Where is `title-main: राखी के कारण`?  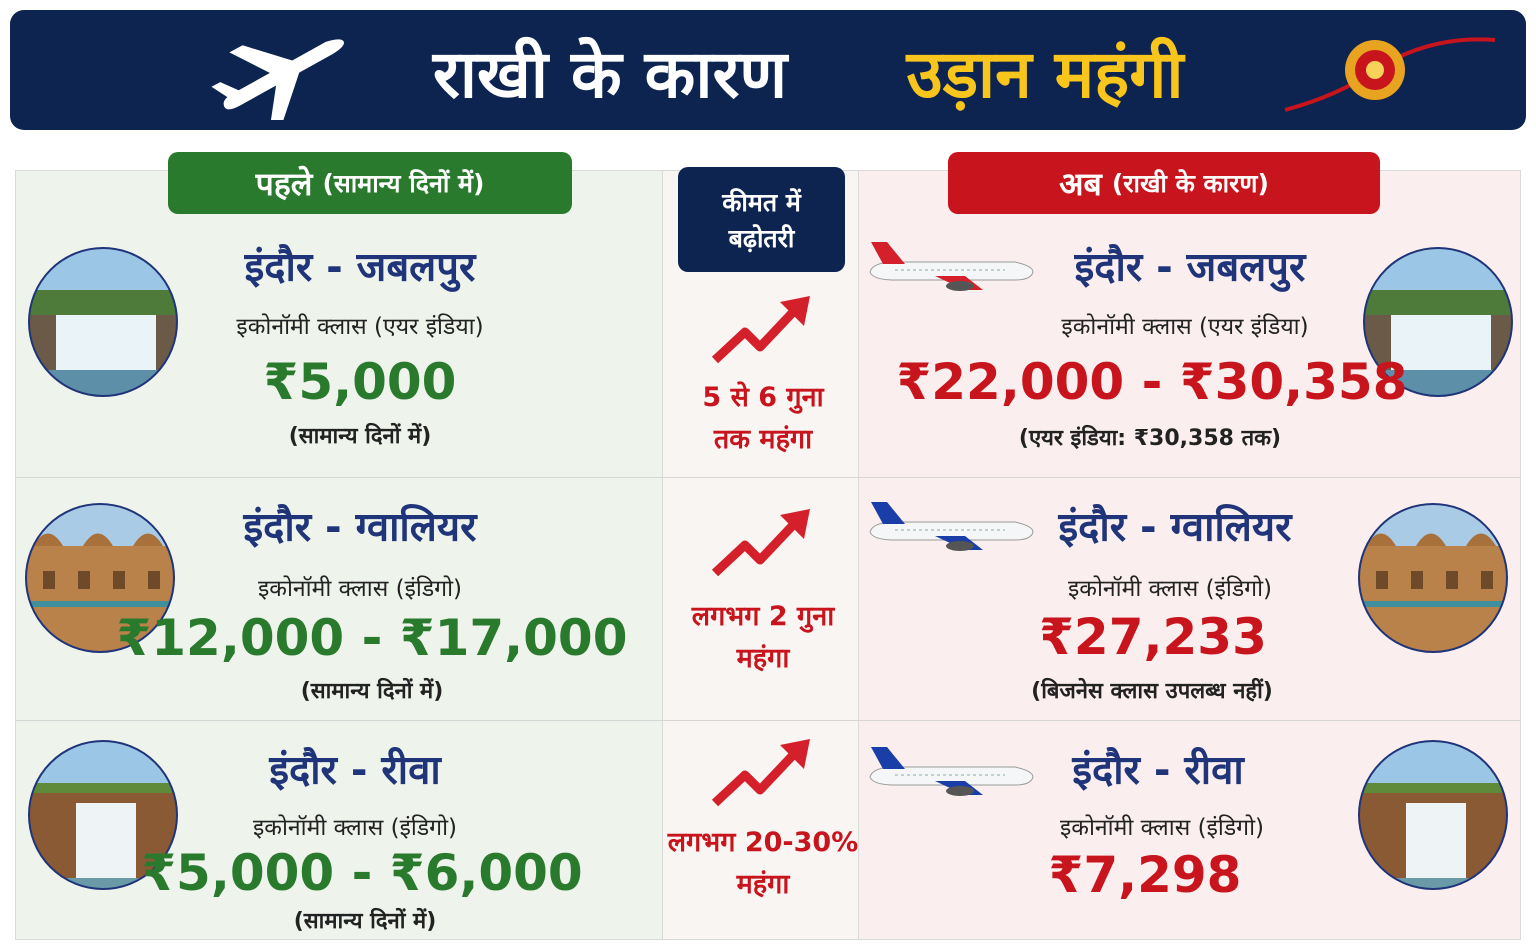 title-main: राखी के कारण is located at coordinates (610, 74).